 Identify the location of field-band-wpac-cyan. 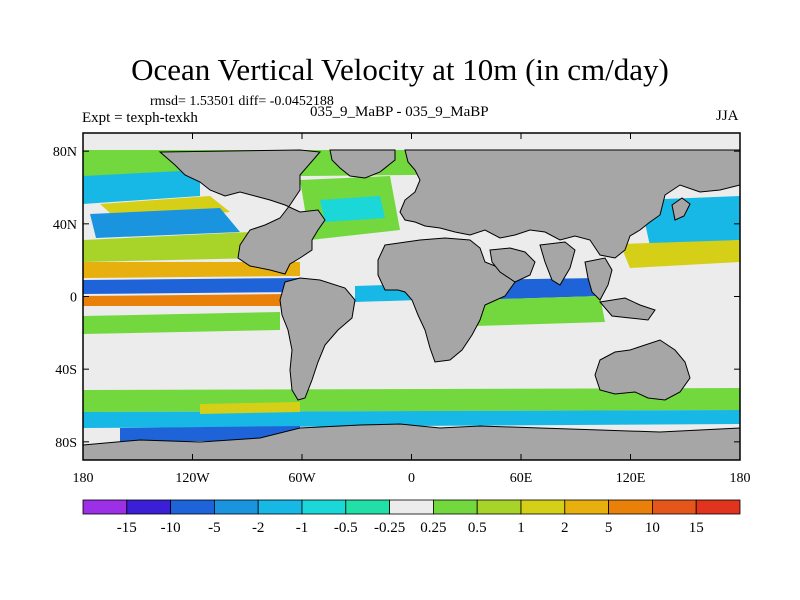
(690, 221).